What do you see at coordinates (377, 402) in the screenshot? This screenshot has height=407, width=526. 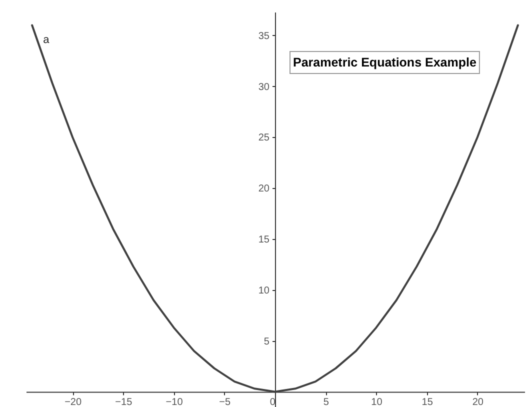 I see `x-tick-label: 10` at bounding box center [377, 402].